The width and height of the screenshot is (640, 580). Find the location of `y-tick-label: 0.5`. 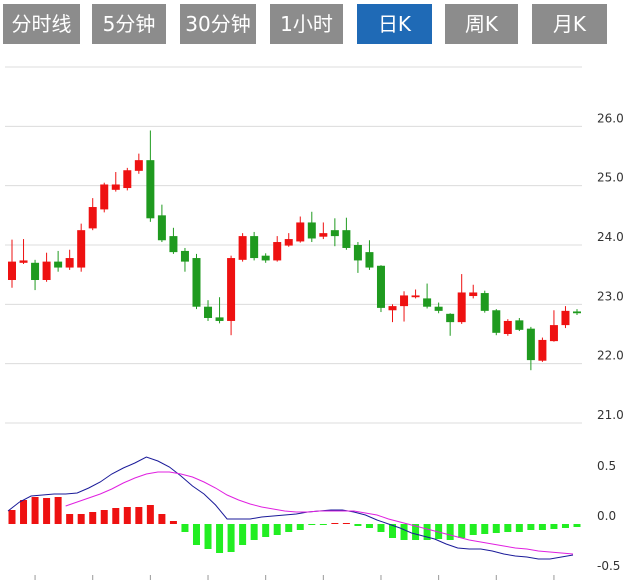

y-tick-label: 0.5 is located at coordinates (606, 466).